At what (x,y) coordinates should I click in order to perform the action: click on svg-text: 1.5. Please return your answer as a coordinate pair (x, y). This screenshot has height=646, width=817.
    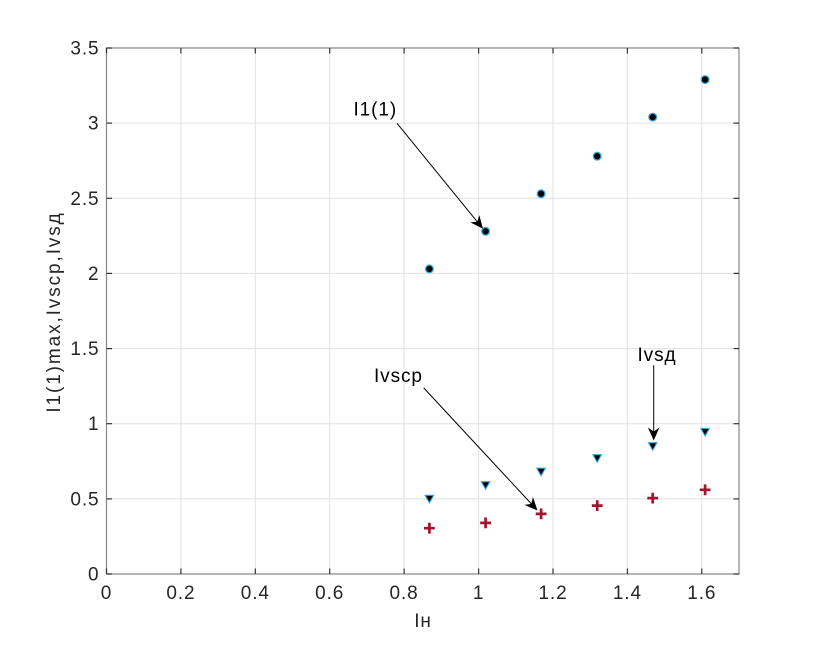
    Looking at the image, I should click on (84, 349).